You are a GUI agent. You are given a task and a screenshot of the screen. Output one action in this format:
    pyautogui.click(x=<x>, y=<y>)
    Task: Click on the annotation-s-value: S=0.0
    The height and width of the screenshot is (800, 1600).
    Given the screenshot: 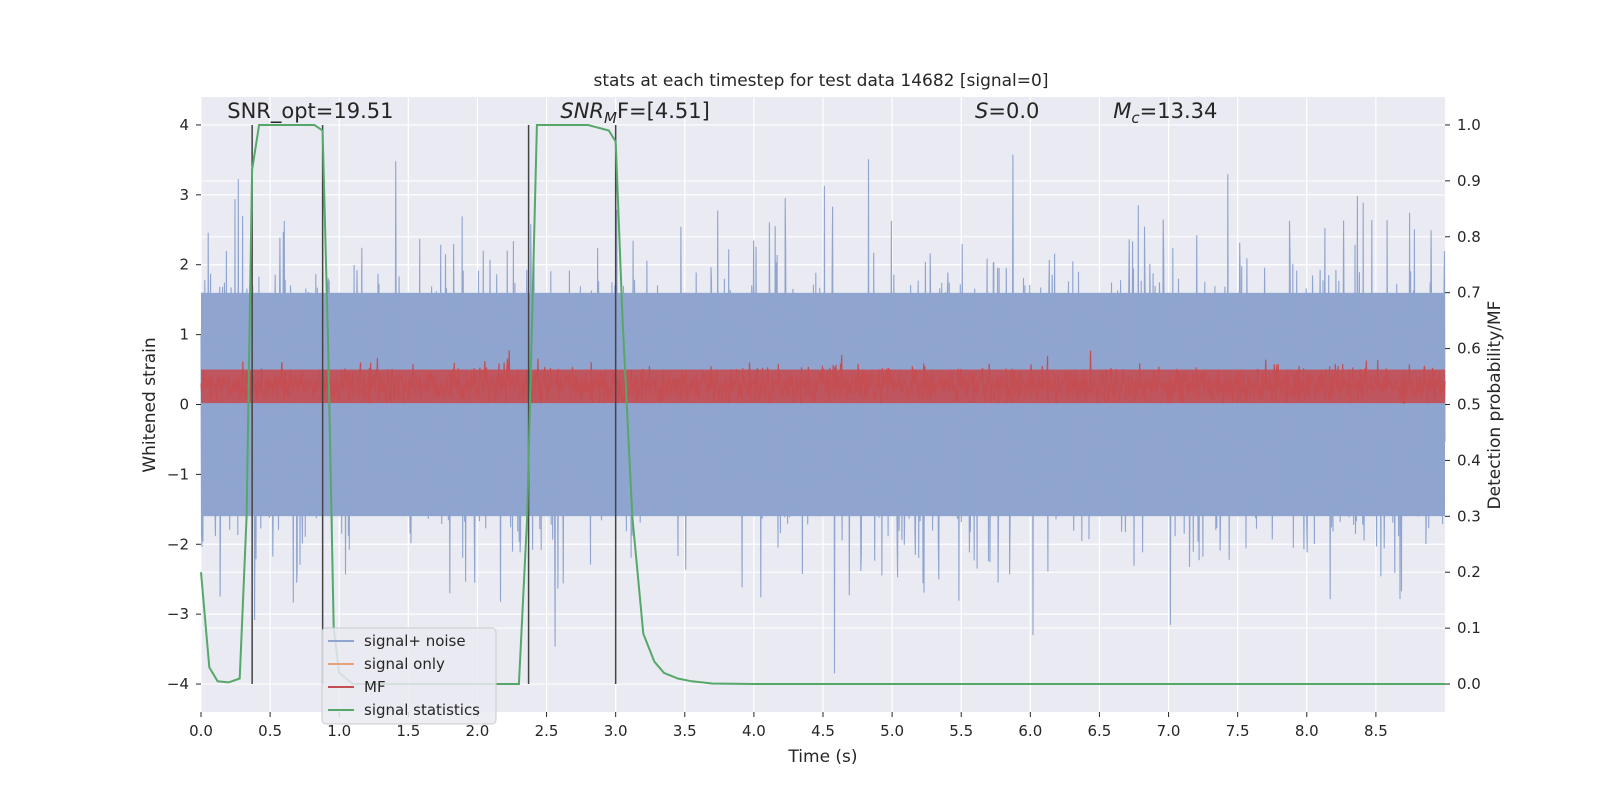 What is the action you would take?
    pyautogui.click(x=1007, y=111)
    